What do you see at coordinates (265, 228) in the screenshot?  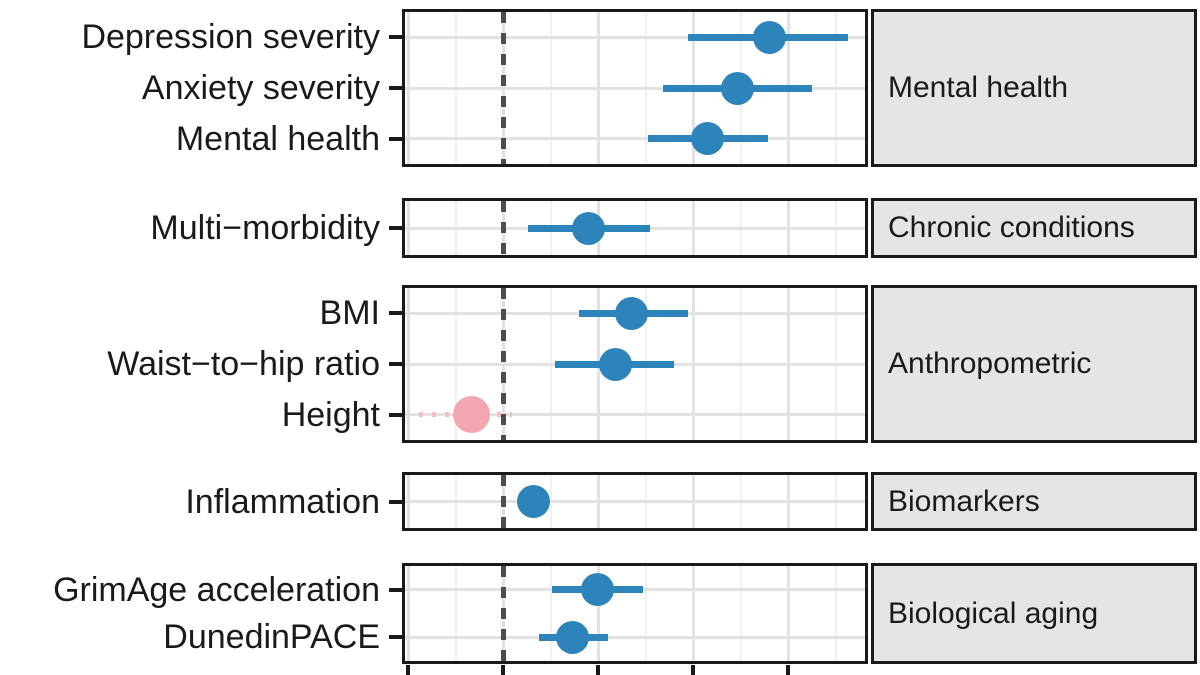 I see `row-label: Multi−morbidity` at bounding box center [265, 228].